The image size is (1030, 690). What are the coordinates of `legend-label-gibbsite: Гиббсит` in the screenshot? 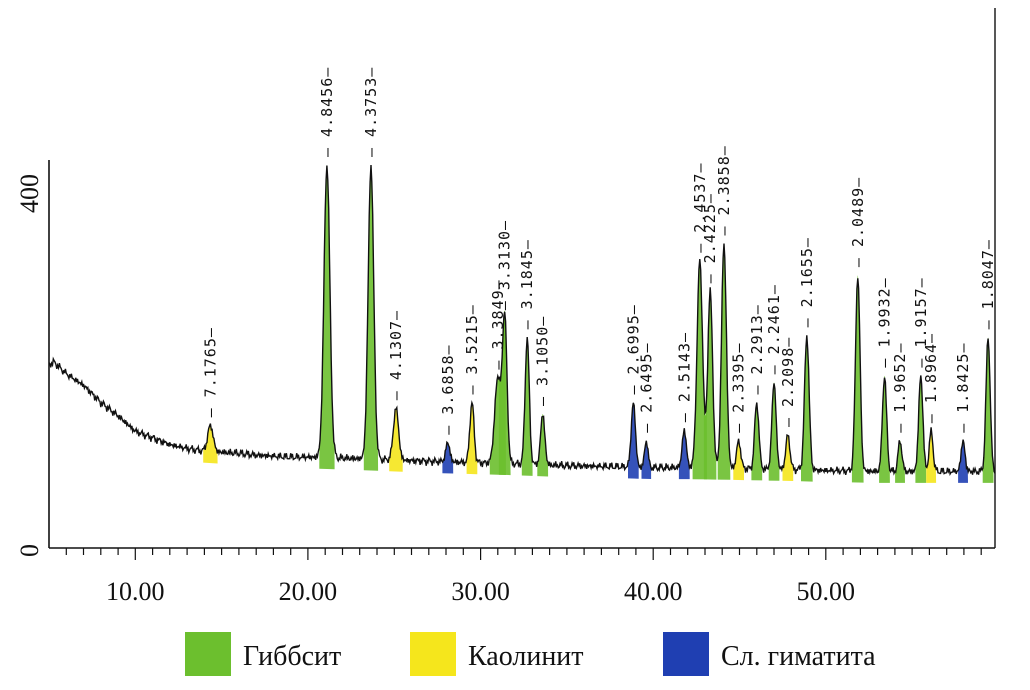 It's located at (292, 656).